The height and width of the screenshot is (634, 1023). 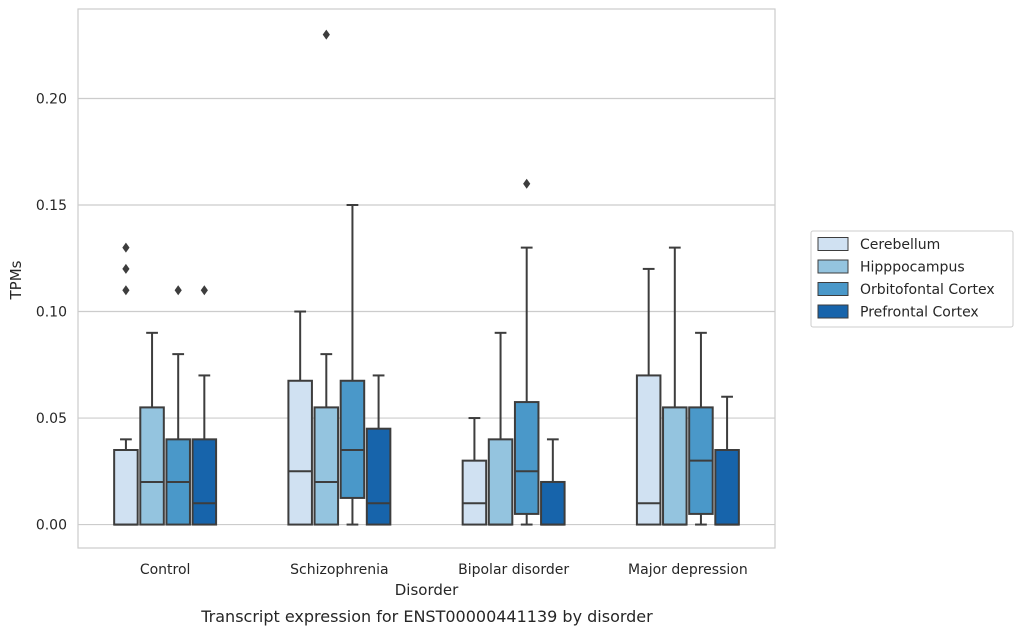 I want to click on box-prefrontal-cortex-schizophrenia, so click(x=378, y=450).